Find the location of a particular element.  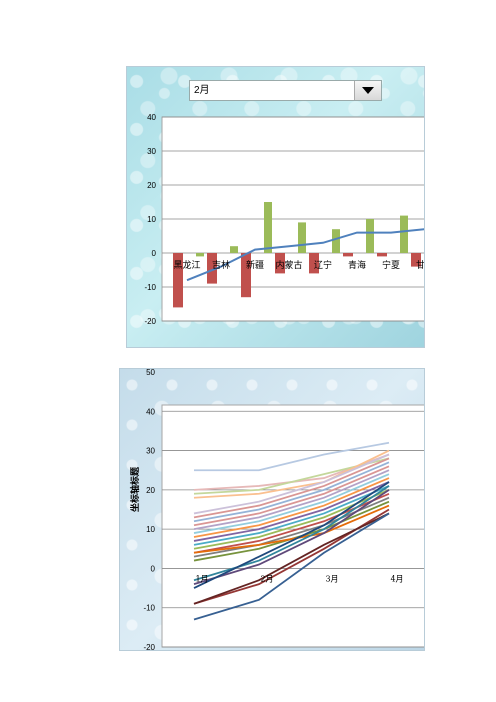

x-category-label: 甘肃 is located at coordinates (420, 265).